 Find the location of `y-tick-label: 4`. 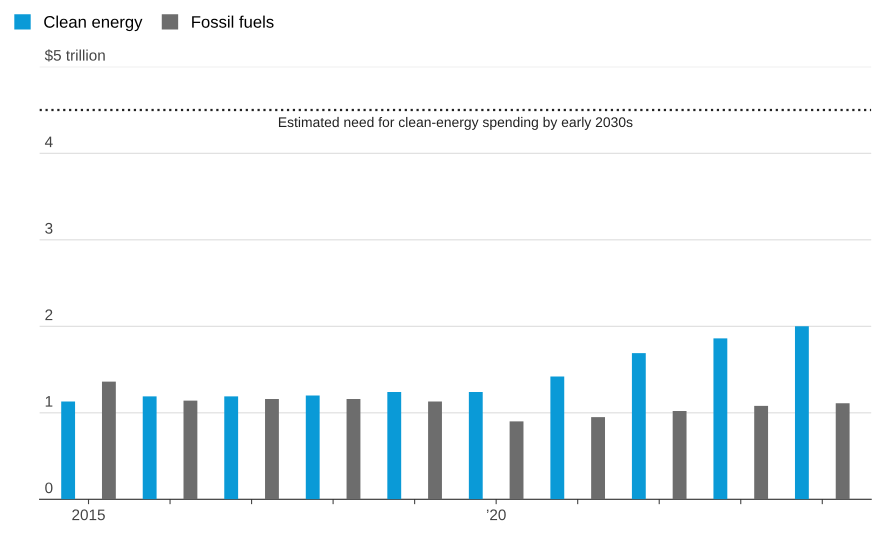

y-tick-label: 4 is located at coordinates (48, 142).